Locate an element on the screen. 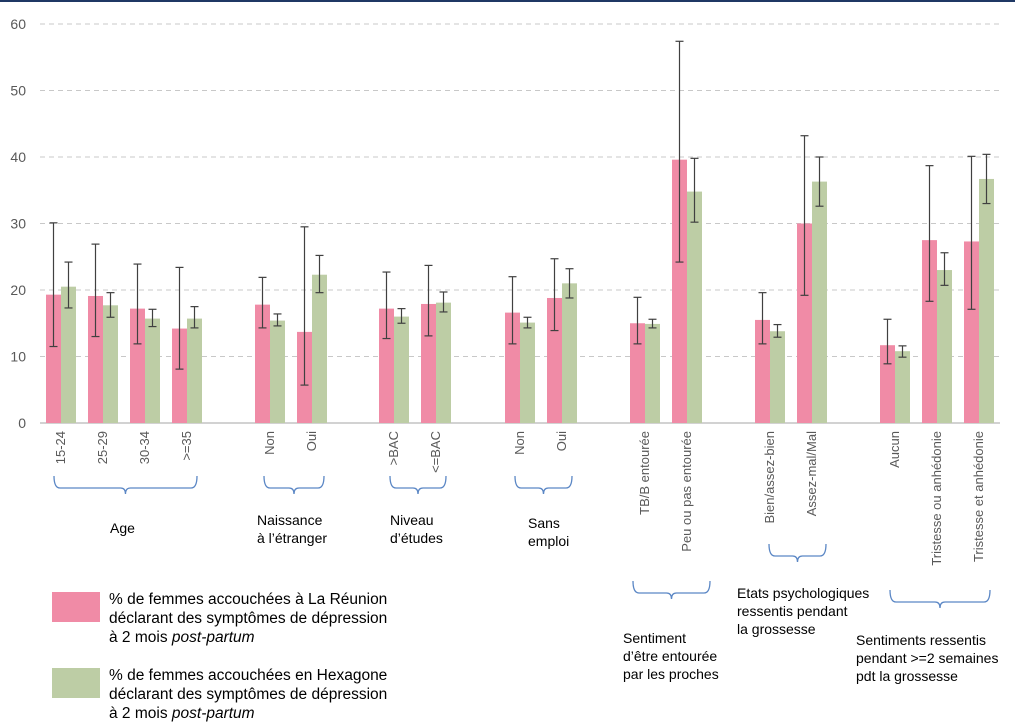  legend-swatch-hexagone is located at coordinates (76, 683).